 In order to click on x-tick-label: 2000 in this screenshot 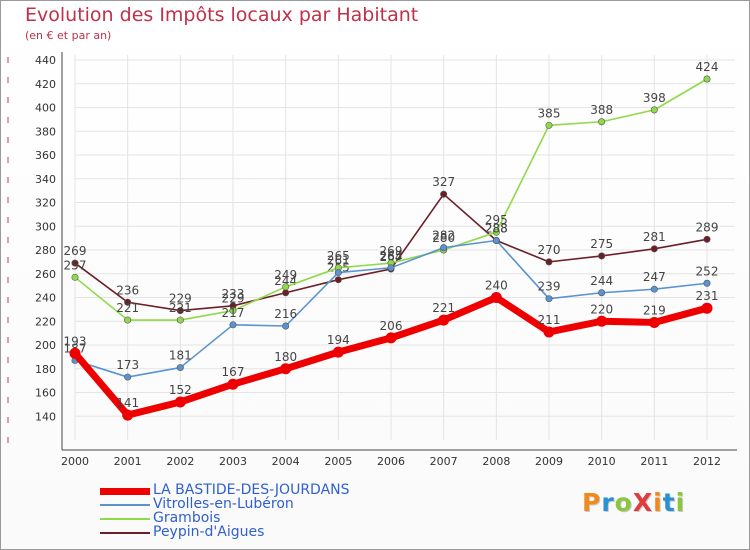, I will do `click(75, 461)`.